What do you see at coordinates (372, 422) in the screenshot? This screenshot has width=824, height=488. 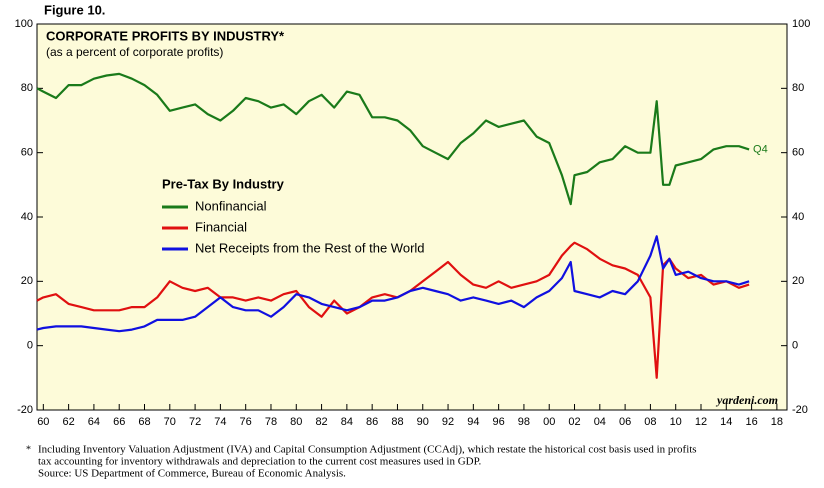 I see `x-tick-label: 86` at bounding box center [372, 422].